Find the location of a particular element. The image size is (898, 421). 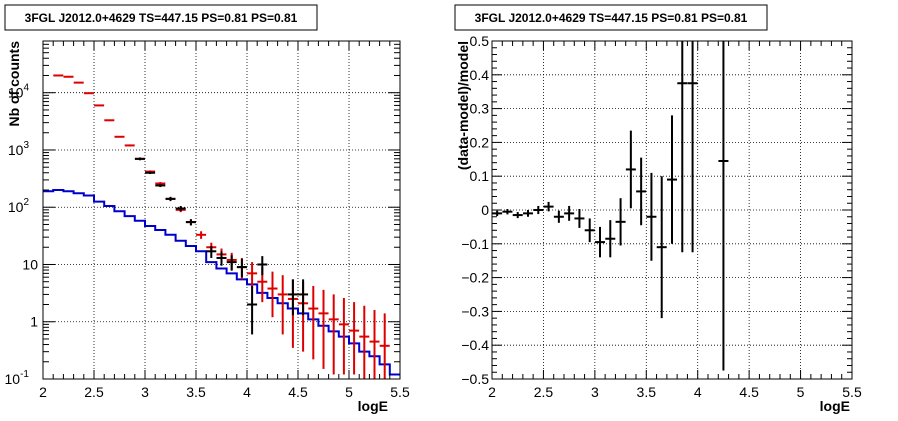

y-tick-label: 0.2 is located at coordinates (480, 142).